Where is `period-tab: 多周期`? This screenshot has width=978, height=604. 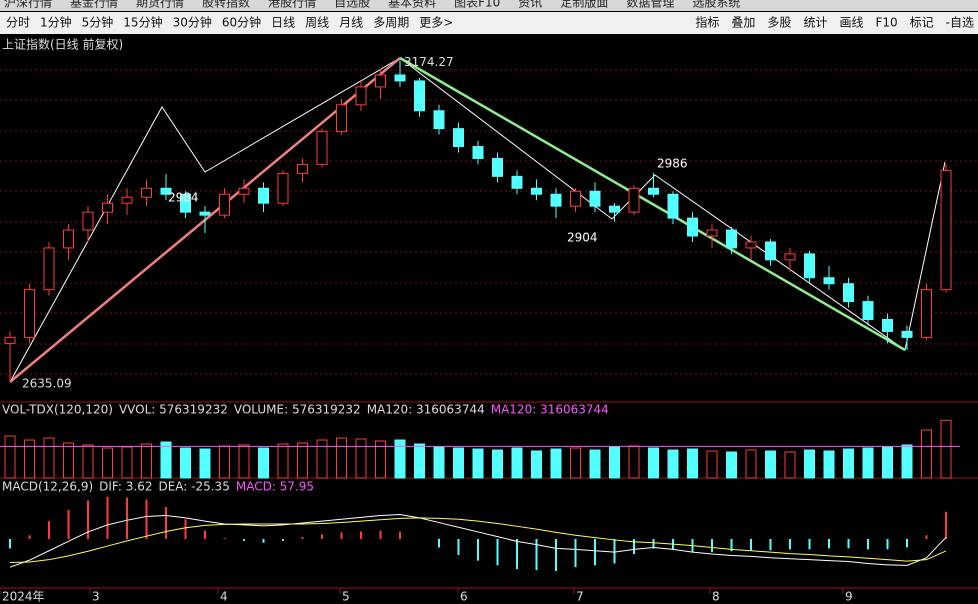
period-tab: 多周期 is located at coordinates (391, 23).